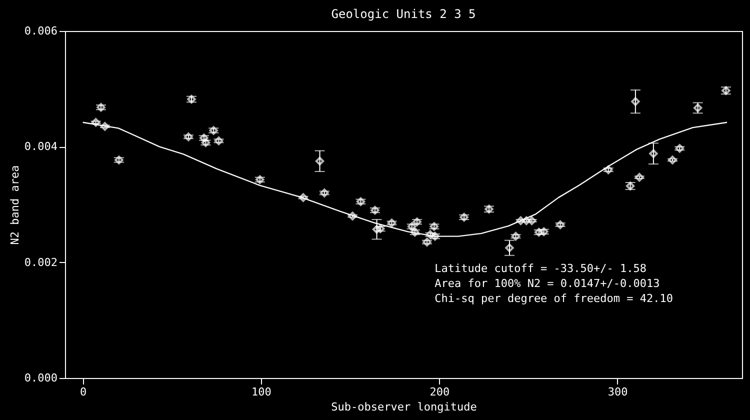  What do you see at coordinates (41, 378) in the screenshot?
I see `y-tick-label: 0.000` at bounding box center [41, 378].